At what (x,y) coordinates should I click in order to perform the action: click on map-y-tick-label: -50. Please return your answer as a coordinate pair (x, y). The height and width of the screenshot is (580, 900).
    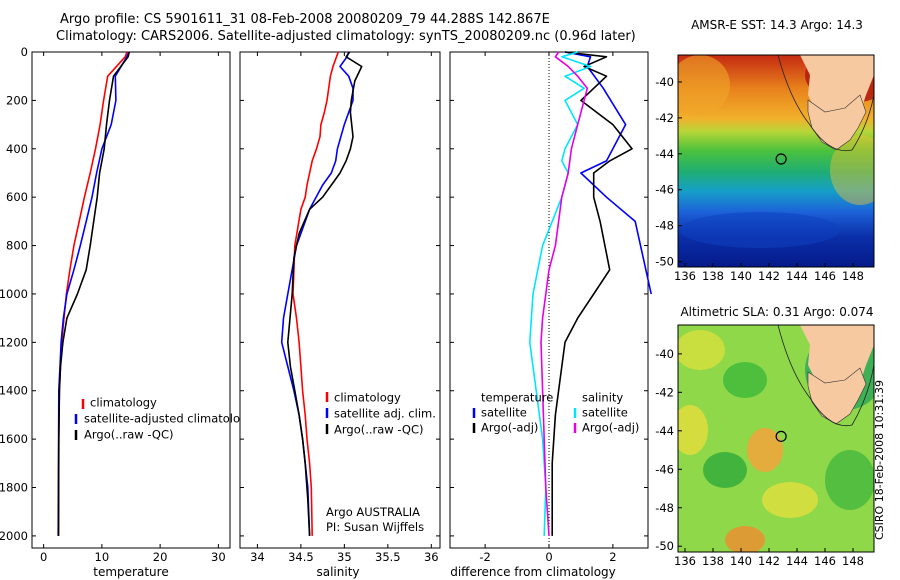
    Looking at the image, I should click on (664, 262).